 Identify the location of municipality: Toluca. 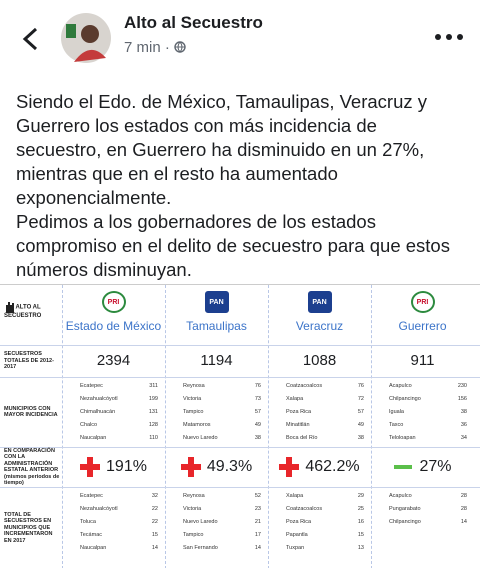
(88, 522).